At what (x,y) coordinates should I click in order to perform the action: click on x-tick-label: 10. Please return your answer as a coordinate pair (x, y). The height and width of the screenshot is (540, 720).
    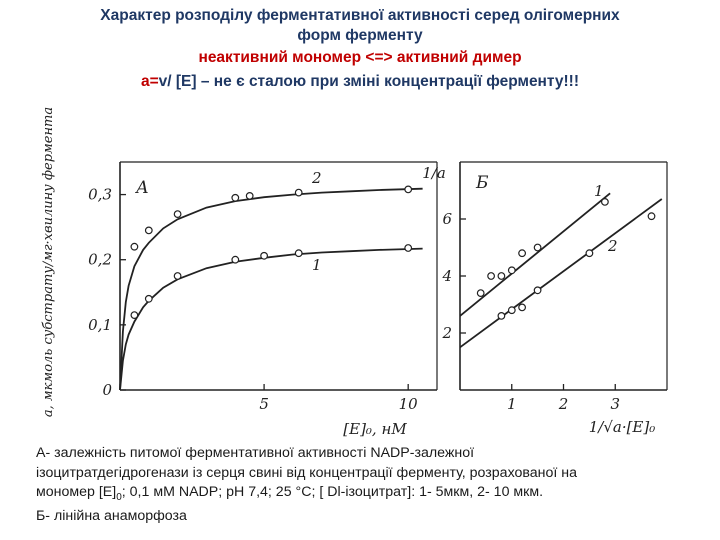
    Looking at the image, I should click on (409, 404).